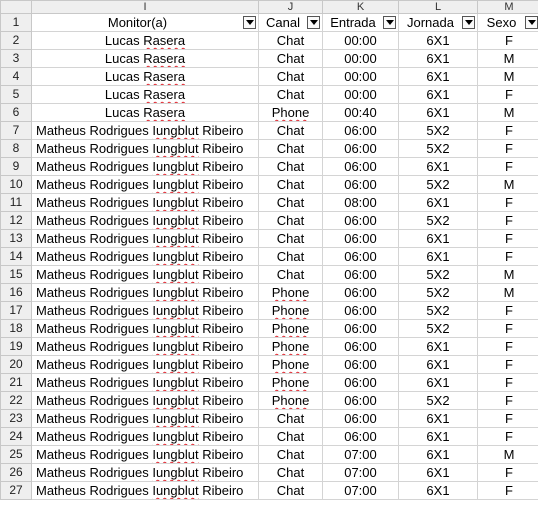 The height and width of the screenshot is (508, 538). Describe the element at coordinates (16, 148) in the screenshot. I see `row-number: 8` at that location.